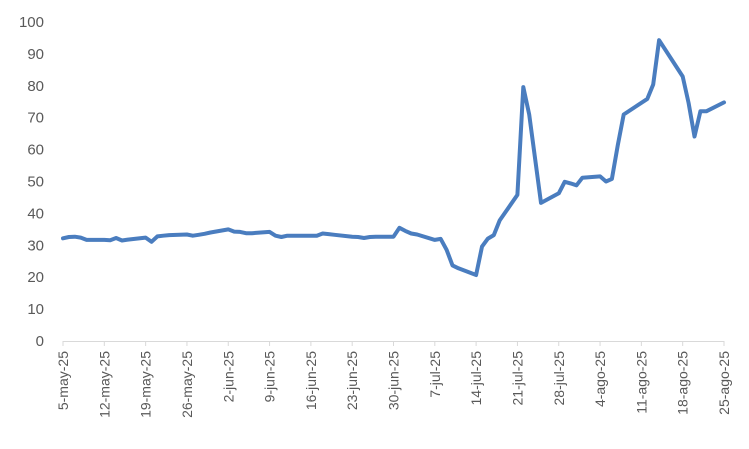  I want to click on y-tick-label: 0, so click(40, 341).